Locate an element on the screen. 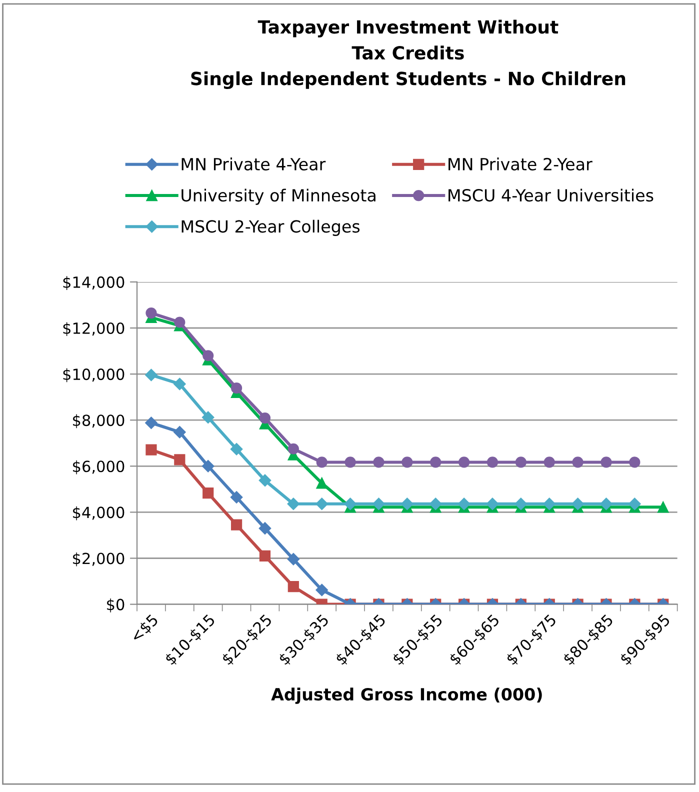  legend-label: MSCU 2-Year Colleges is located at coordinates (271, 228).